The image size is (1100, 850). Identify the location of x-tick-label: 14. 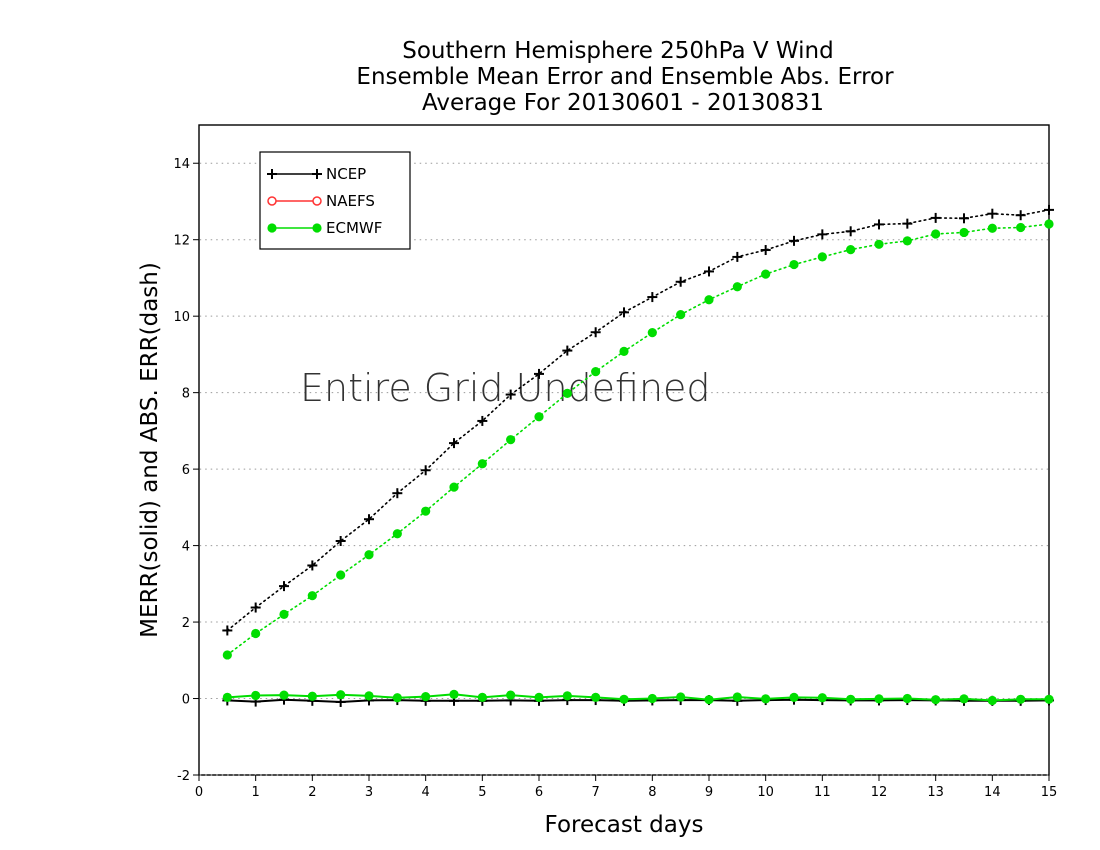
(992, 792).